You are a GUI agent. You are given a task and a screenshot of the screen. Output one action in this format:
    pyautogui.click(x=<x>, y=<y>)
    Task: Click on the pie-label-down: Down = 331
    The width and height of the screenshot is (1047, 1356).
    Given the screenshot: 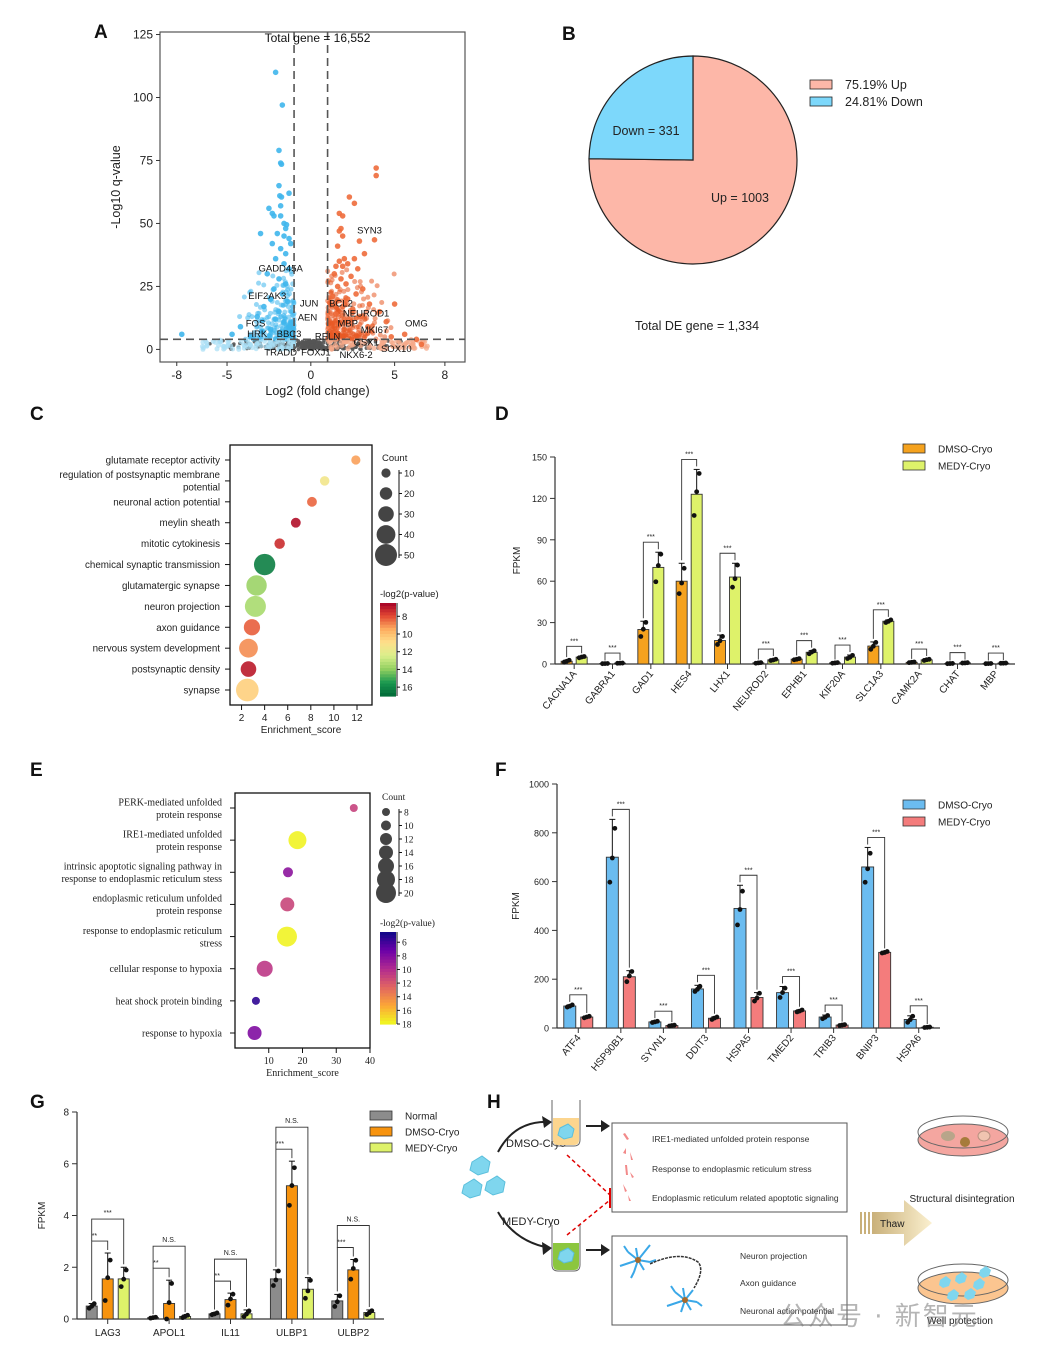 What is the action you would take?
    pyautogui.click(x=645, y=131)
    